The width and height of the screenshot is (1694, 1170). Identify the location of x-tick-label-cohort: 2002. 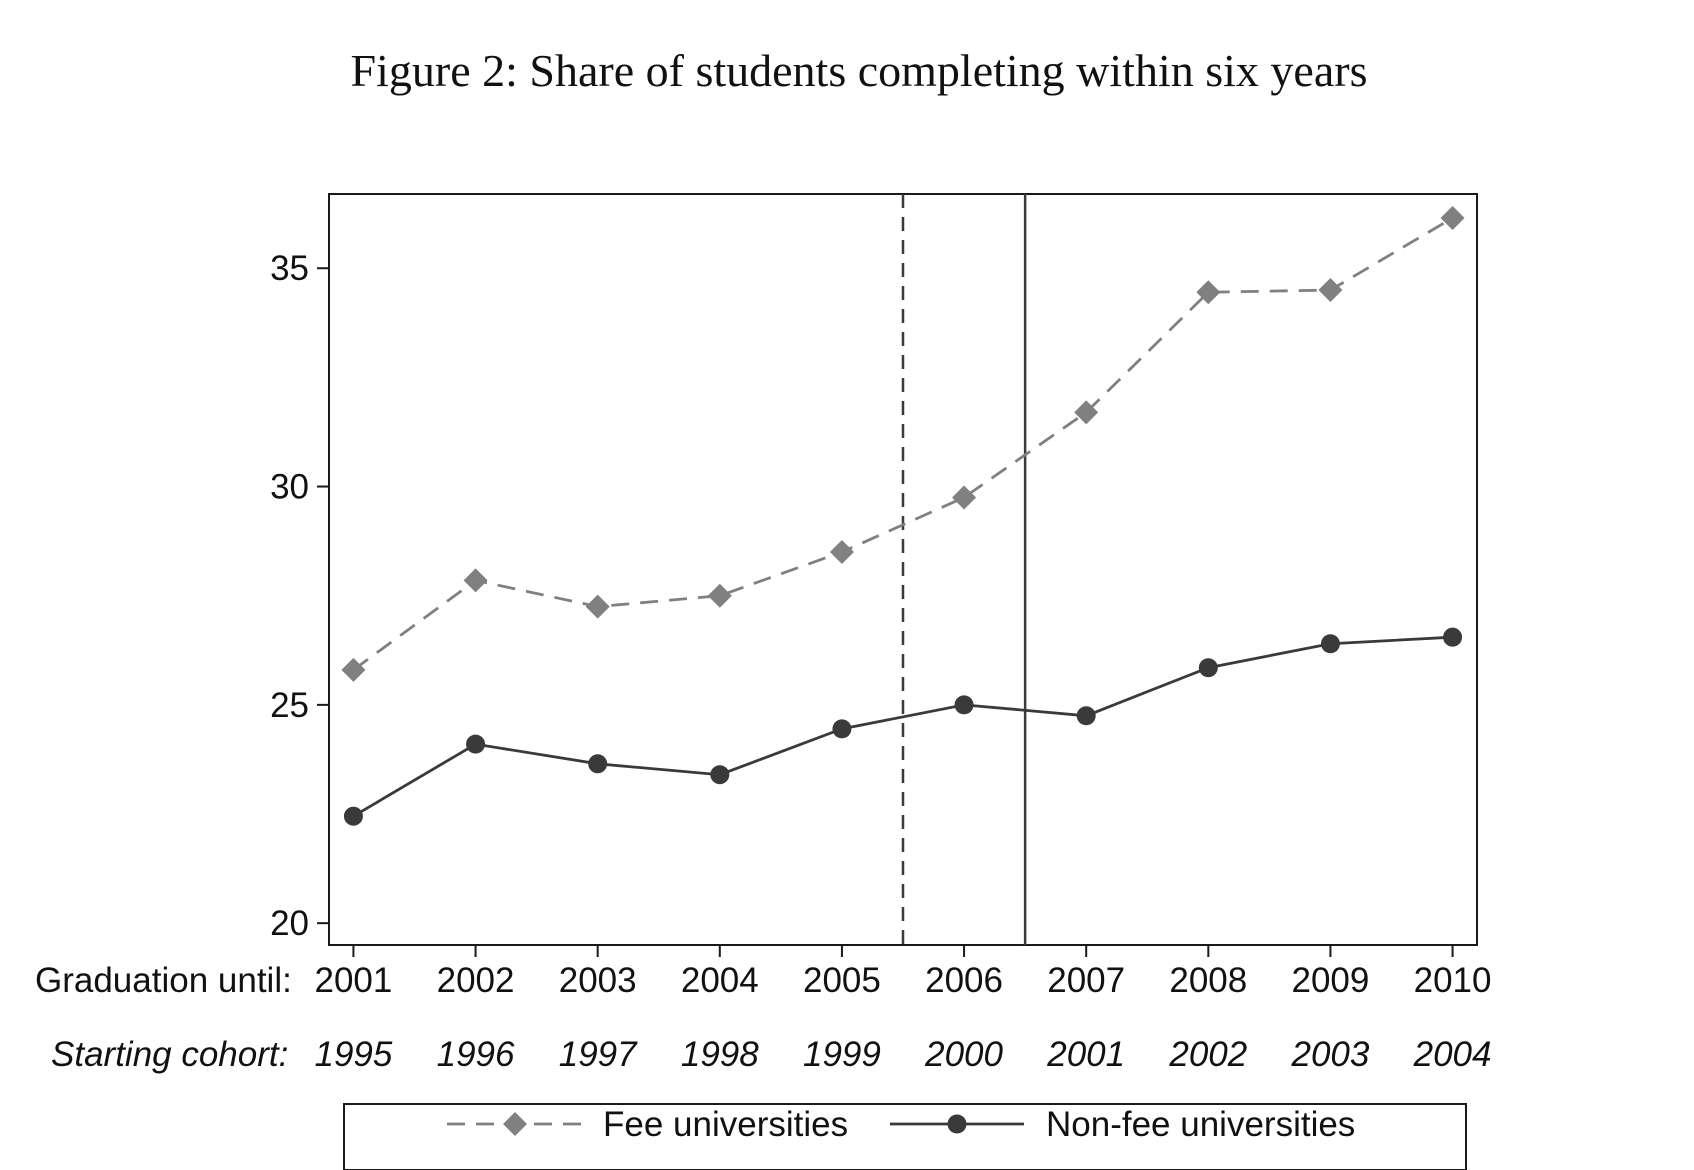
(1207, 1054).